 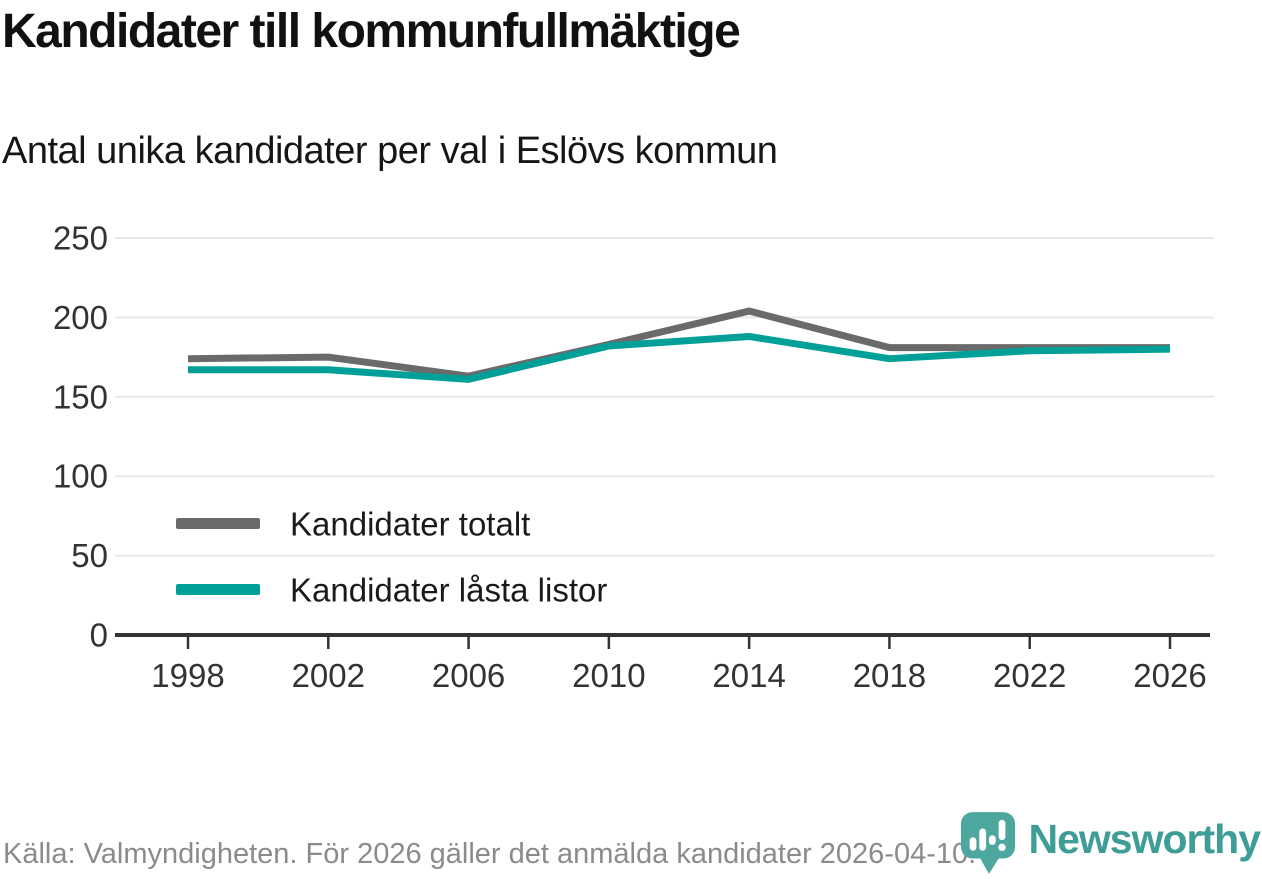 I want to click on legend-label: Kandidater låsta listor, so click(x=448, y=590).